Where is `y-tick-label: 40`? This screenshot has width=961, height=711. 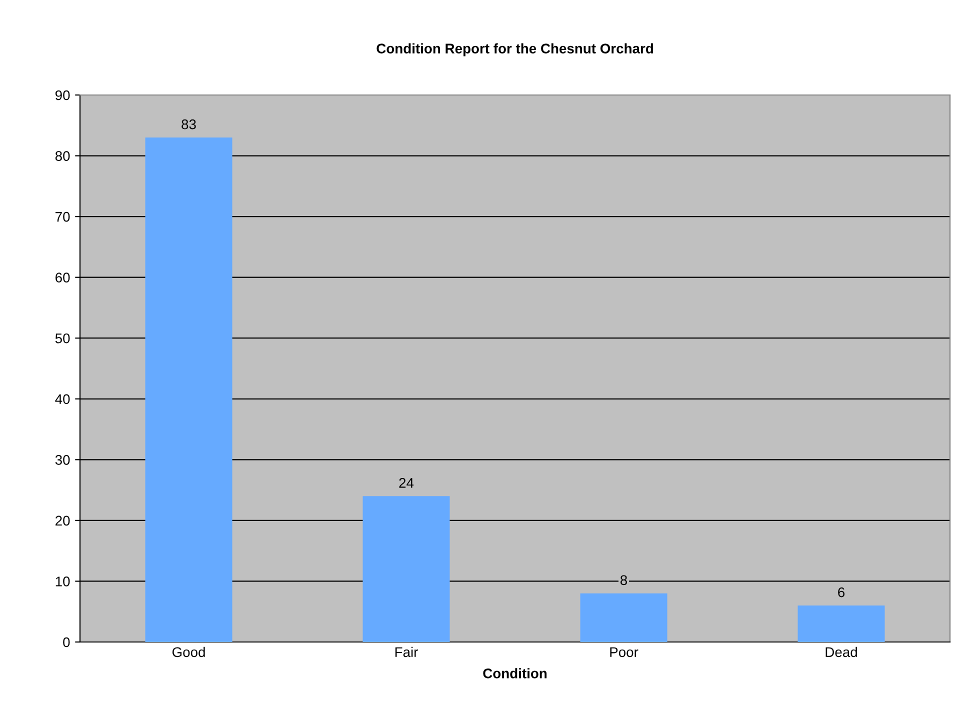
y-tick-label: 40 is located at coordinates (62, 399).